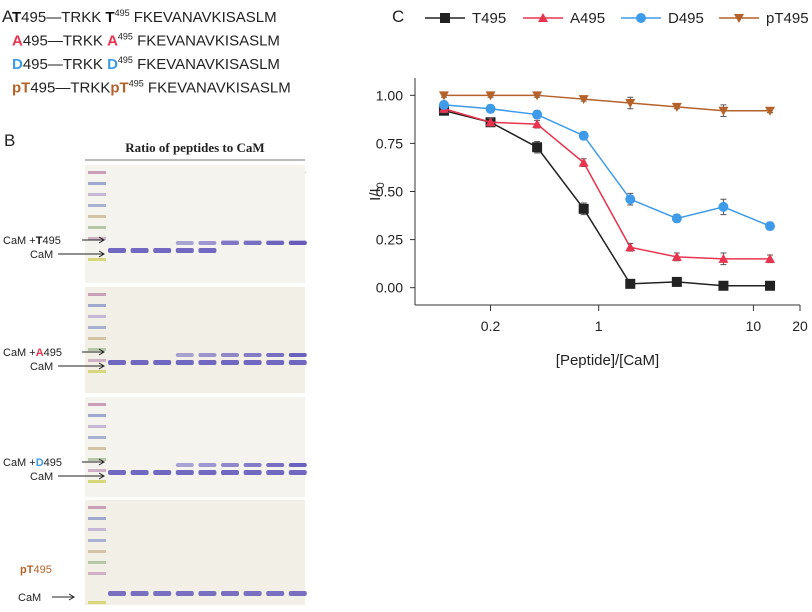  I want to click on panel-label: A, so click(8, 16).